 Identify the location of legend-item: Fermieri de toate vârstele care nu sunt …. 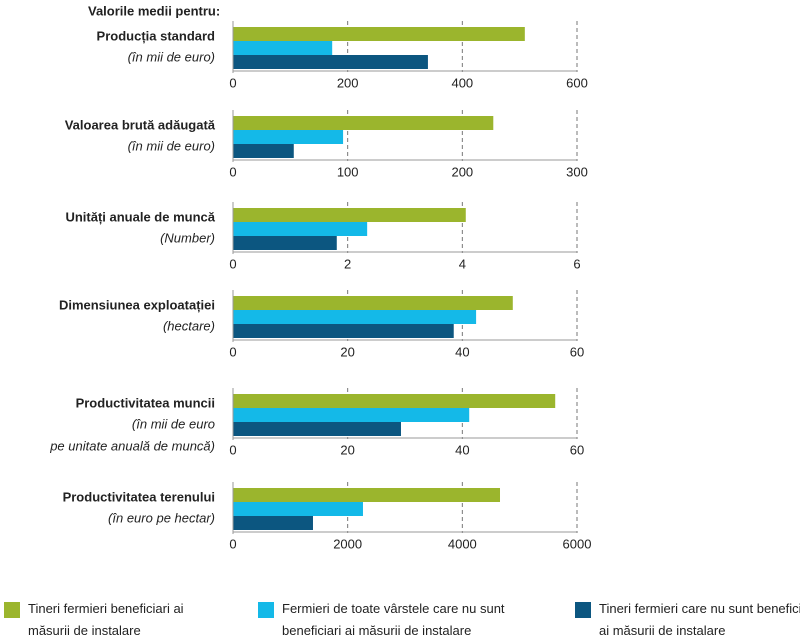
(410, 620).